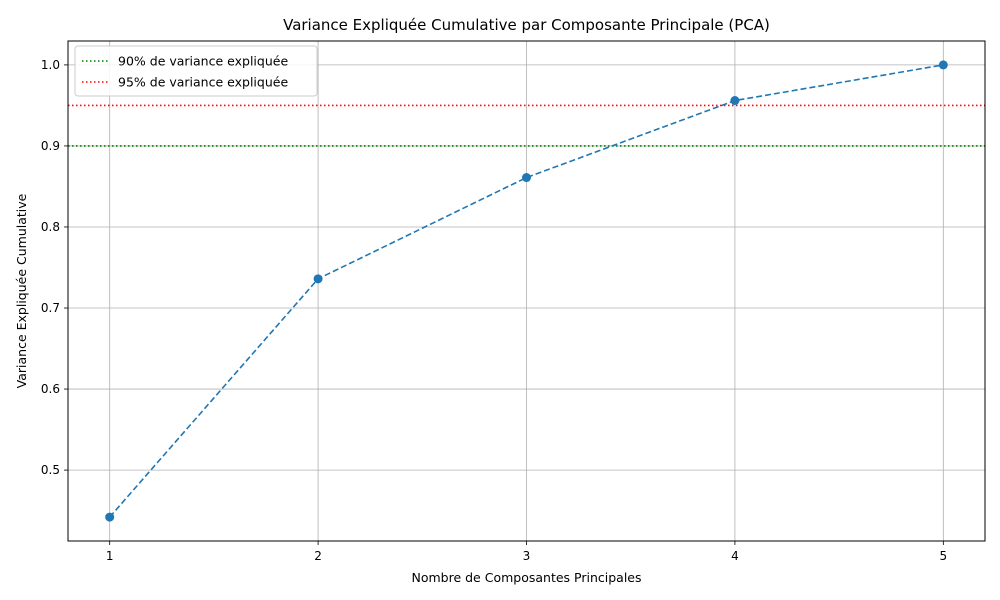  What do you see at coordinates (50, 470) in the screenshot?
I see `y-tick-label: 0.5` at bounding box center [50, 470].